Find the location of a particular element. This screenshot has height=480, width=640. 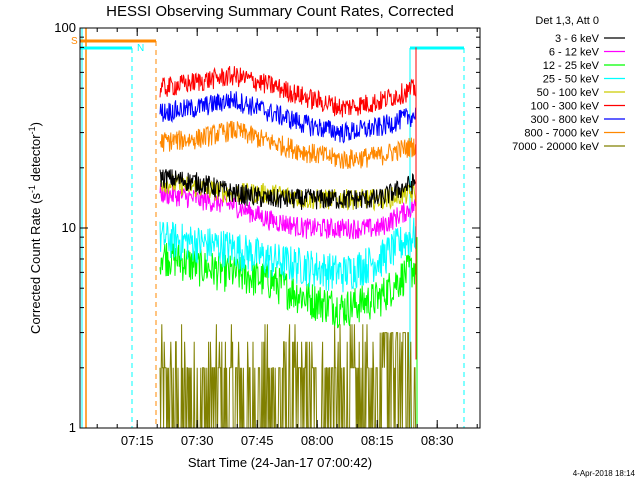

legend-label: 3 - 6 keV is located at coordinates (577, 39).